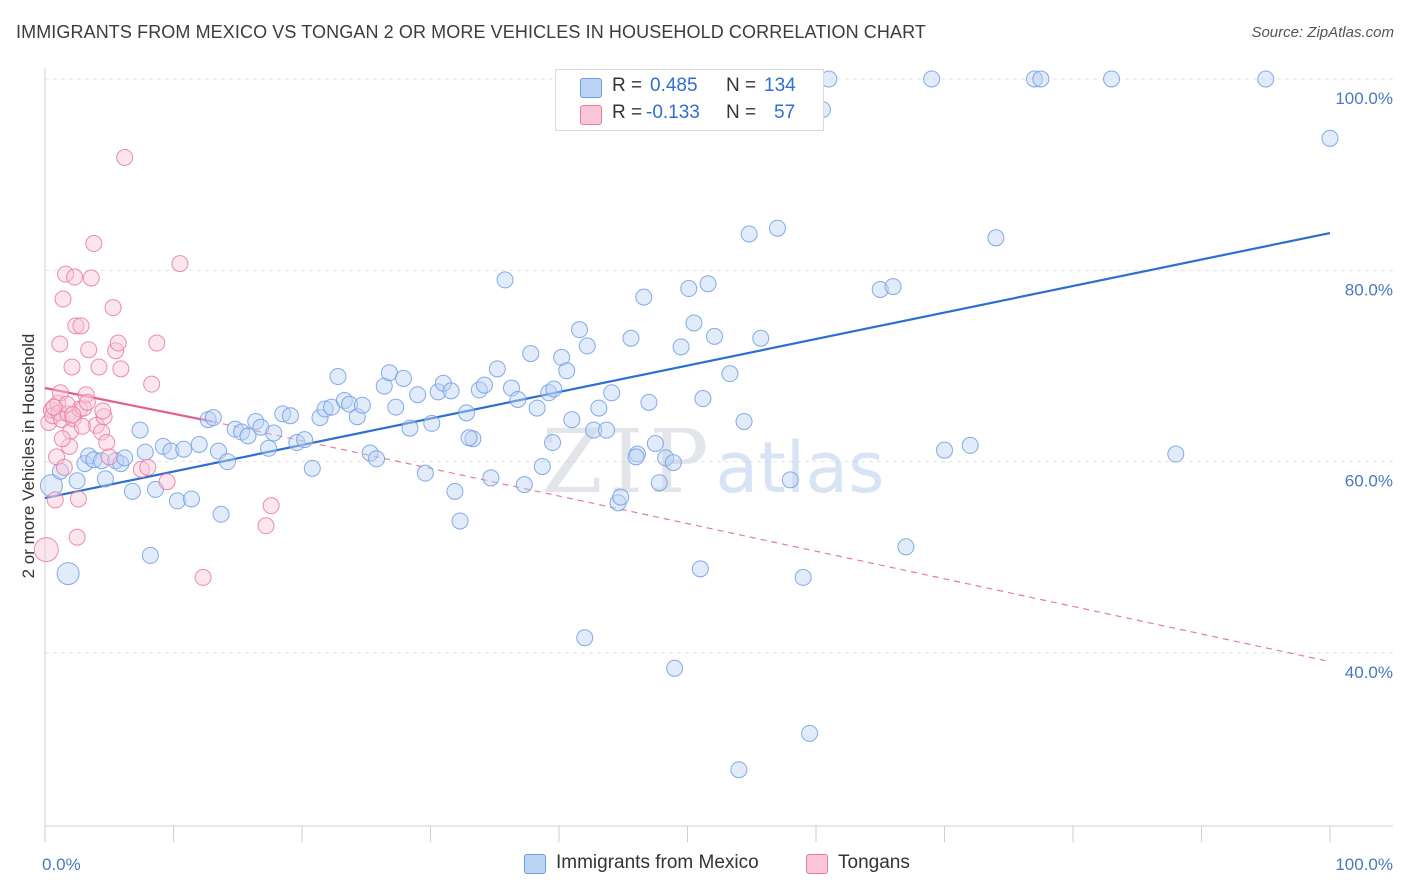 This screenshot has width=1406, height=892. Describe the element at coordinates (1369, 289) in the screenshot. I see `y-tick-label: 80.0%` at that location.